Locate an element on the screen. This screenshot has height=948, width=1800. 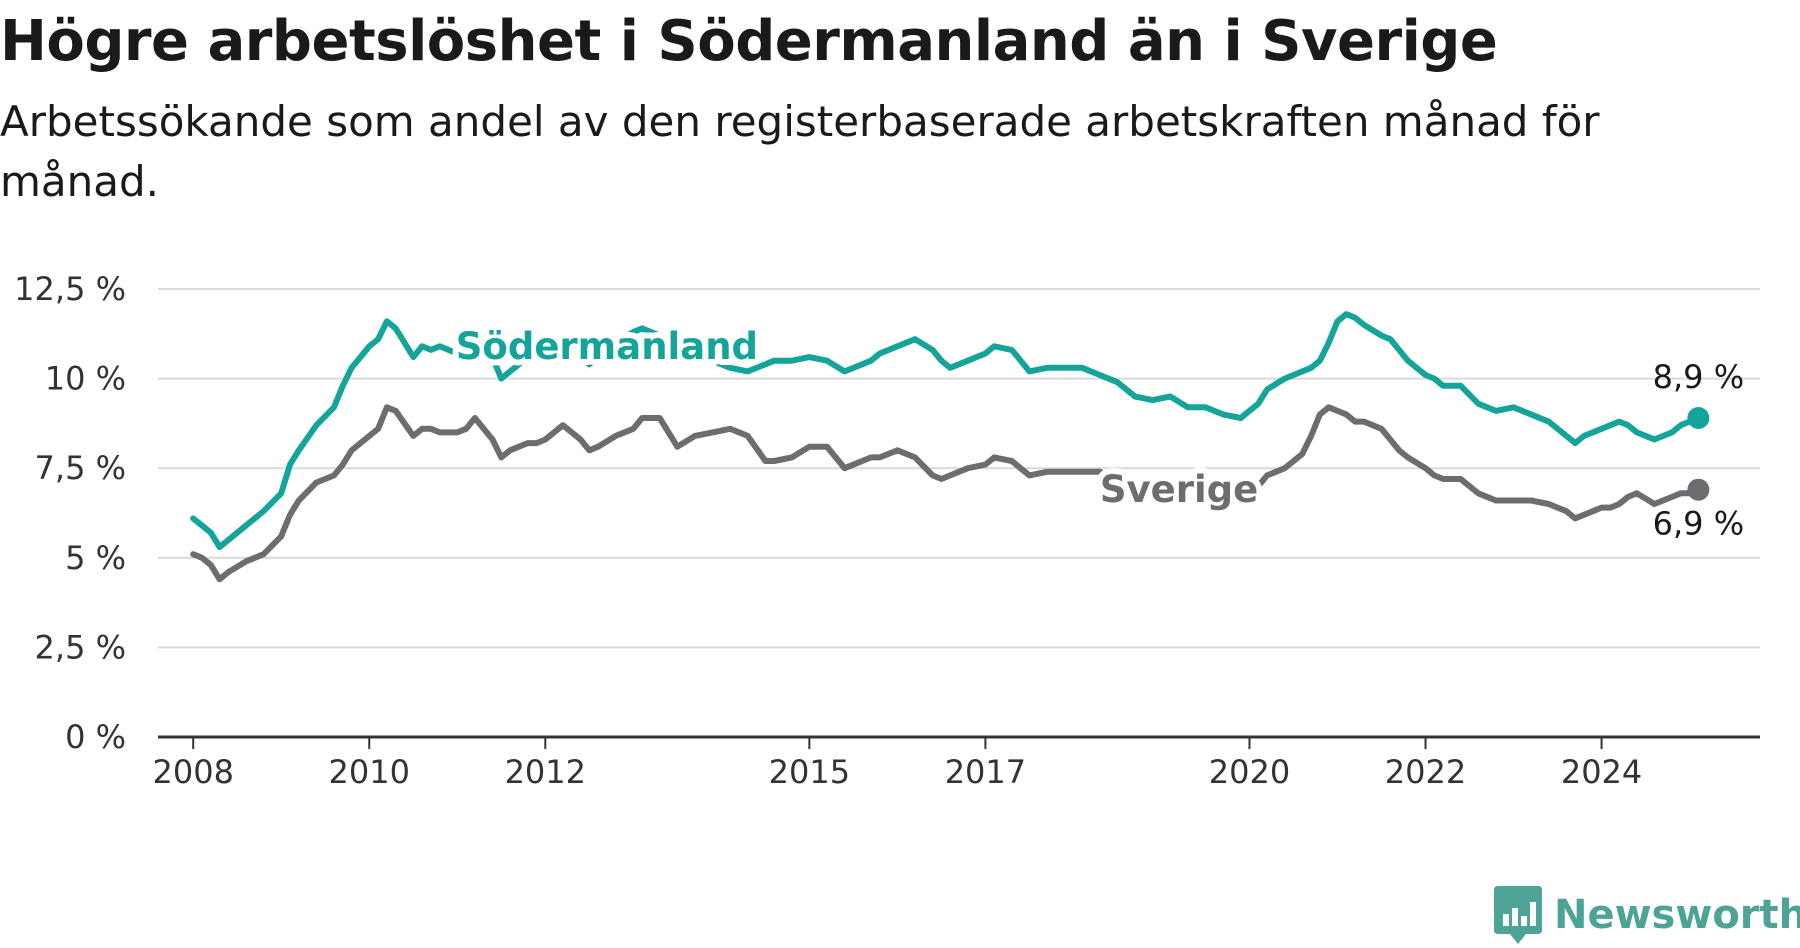
y-tick-label: 5 % is located at coordinates (95, 558).